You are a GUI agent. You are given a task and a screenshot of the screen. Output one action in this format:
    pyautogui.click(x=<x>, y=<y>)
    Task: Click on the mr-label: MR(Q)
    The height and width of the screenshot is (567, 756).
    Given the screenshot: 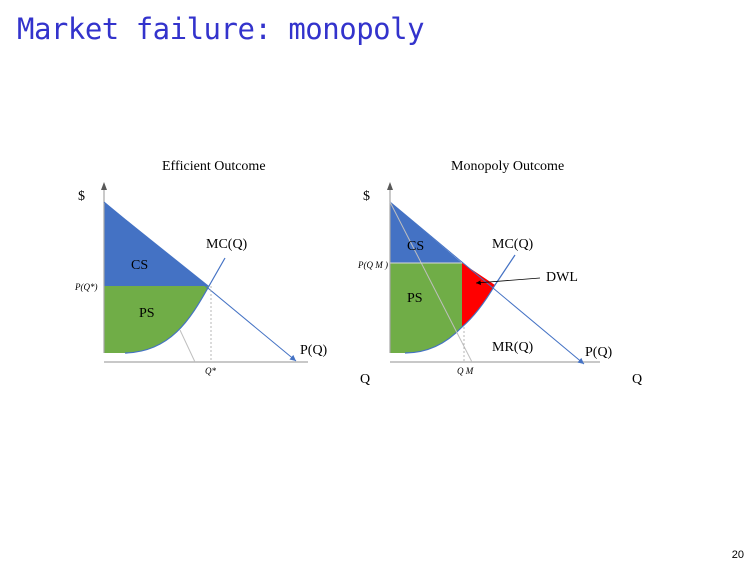 What is the action you would take?
    pyautogui.click(x=513, y=347)
    